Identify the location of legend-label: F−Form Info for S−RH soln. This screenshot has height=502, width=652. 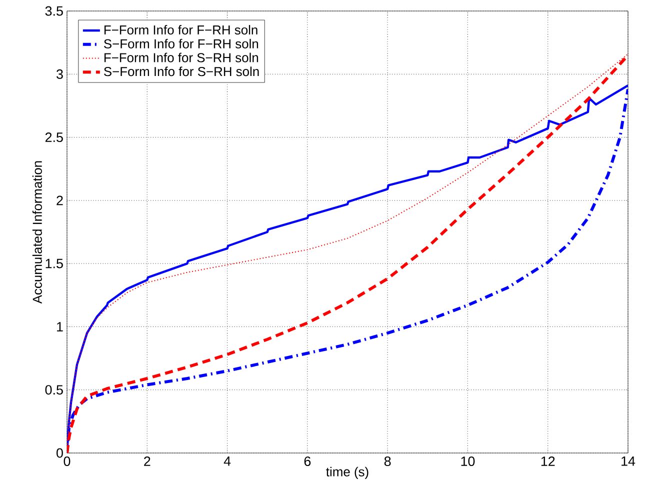
(181, 57).